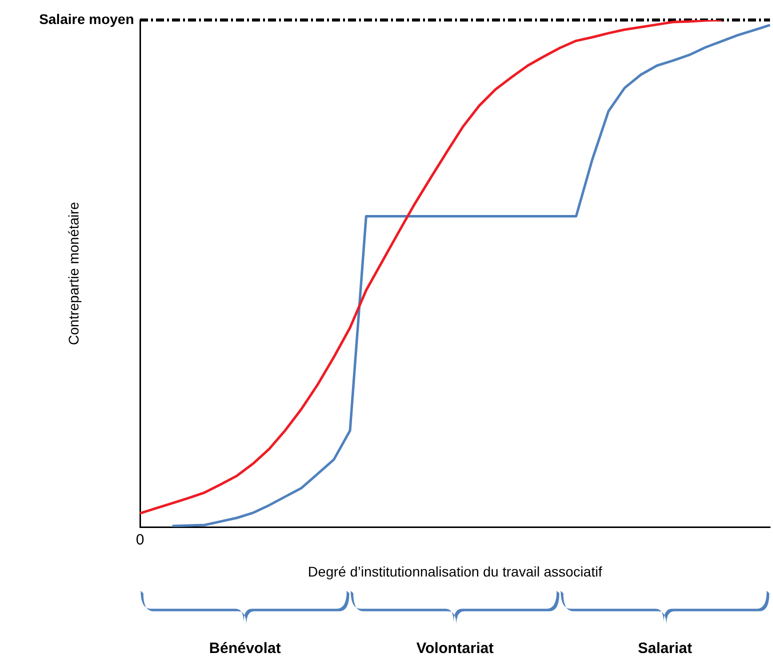 The image size is (773, 668). Describe the element at coordinates (140, 540) in the screenshot. I see `text: 0` at that location.